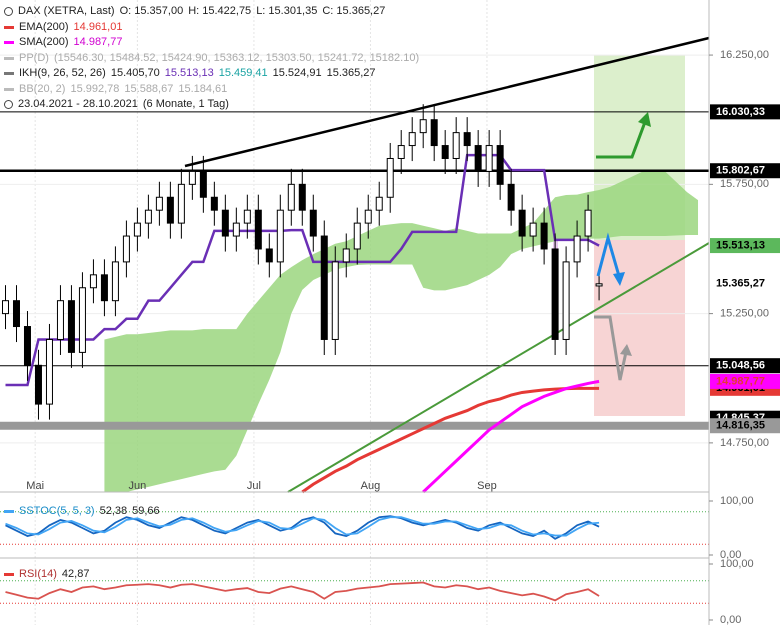 The height and width of the screenshot is (625, 780). What do you see at coordinates (608, 254) in the screenshot?
I see `arrow-down` at bounding box center [608, 254].